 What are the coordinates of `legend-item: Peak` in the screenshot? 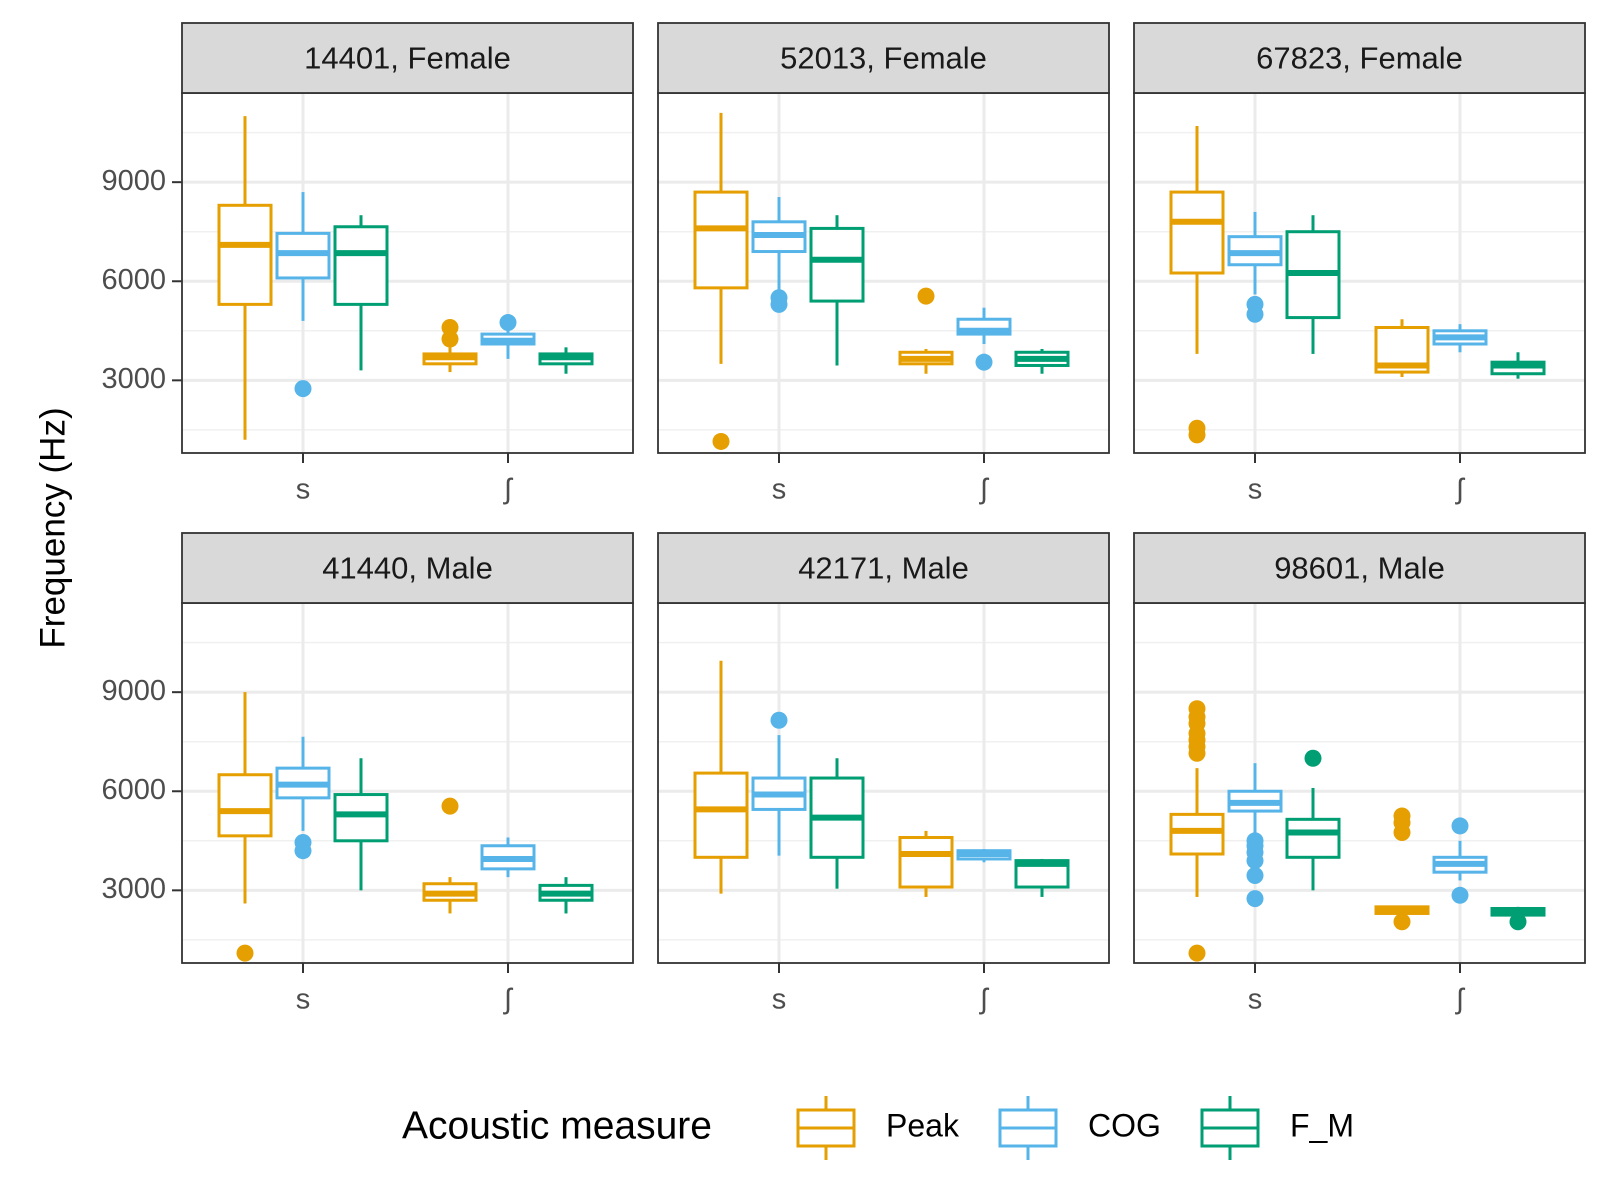 It's located at (878, 1128).